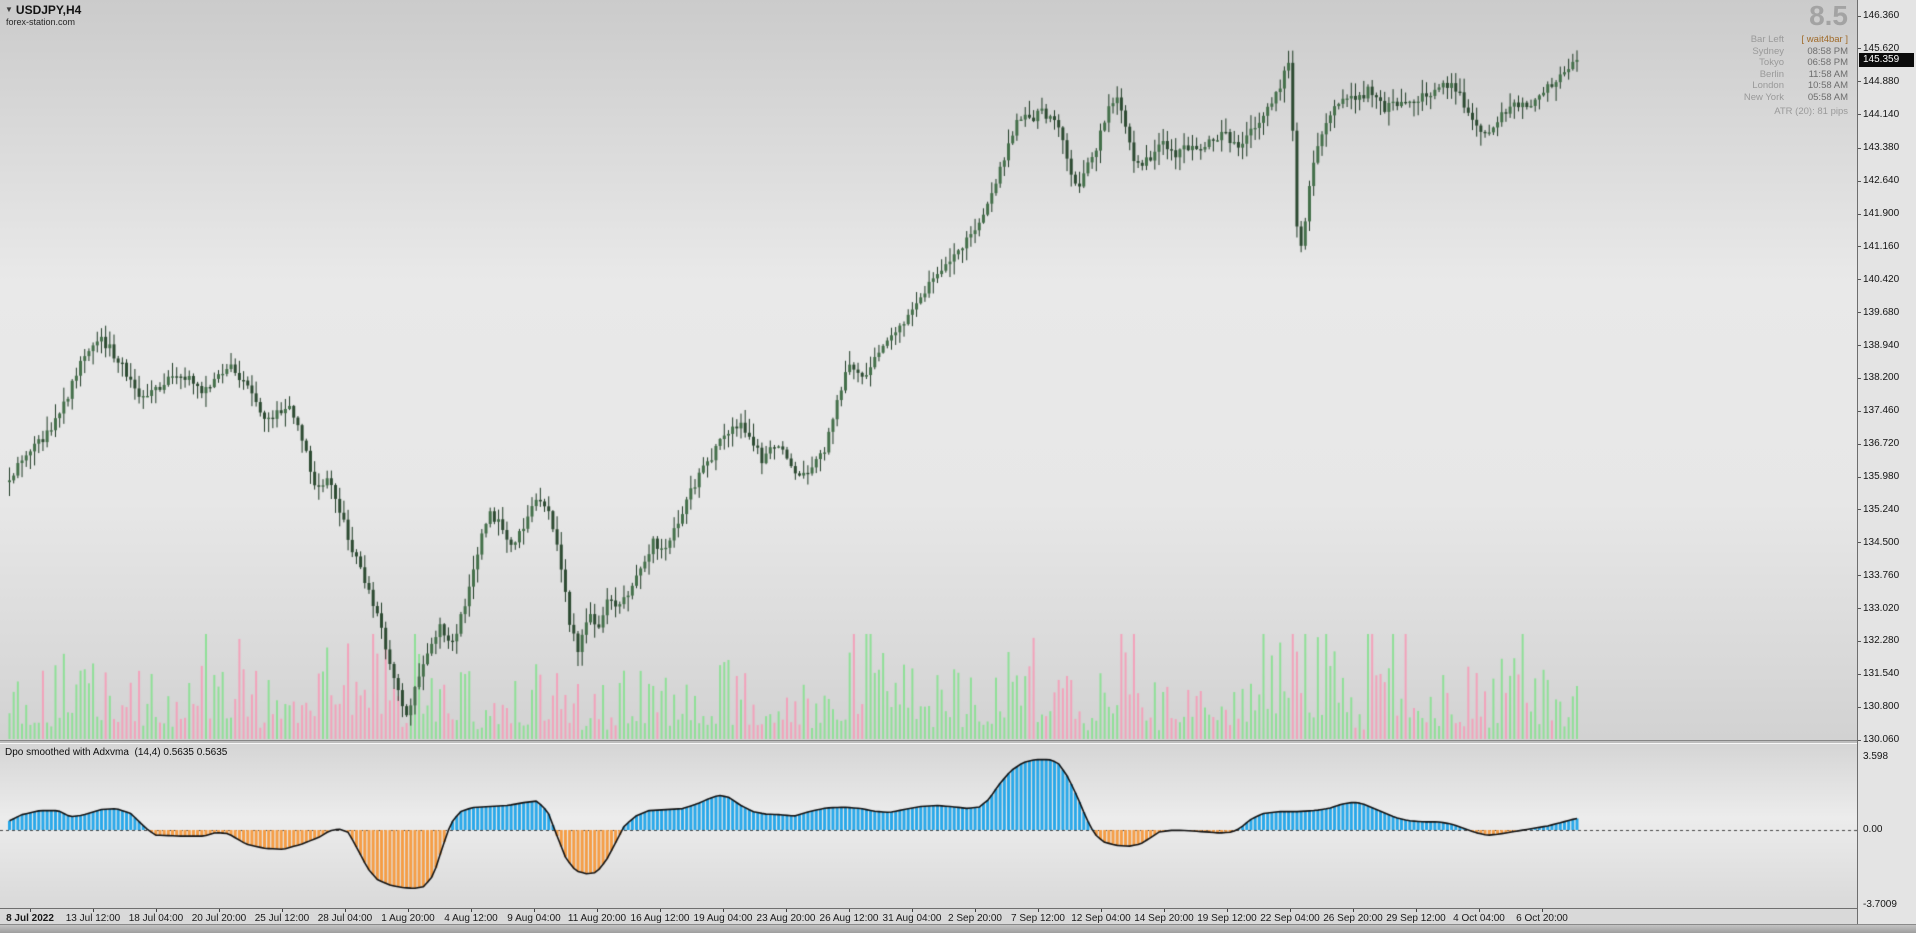 The width and height of the screenshot is (1916, 933). Describe the element at coordinates (534, 918) in the screenshot. I see `time-axis-label: 9 Aug 04:00` at that location.